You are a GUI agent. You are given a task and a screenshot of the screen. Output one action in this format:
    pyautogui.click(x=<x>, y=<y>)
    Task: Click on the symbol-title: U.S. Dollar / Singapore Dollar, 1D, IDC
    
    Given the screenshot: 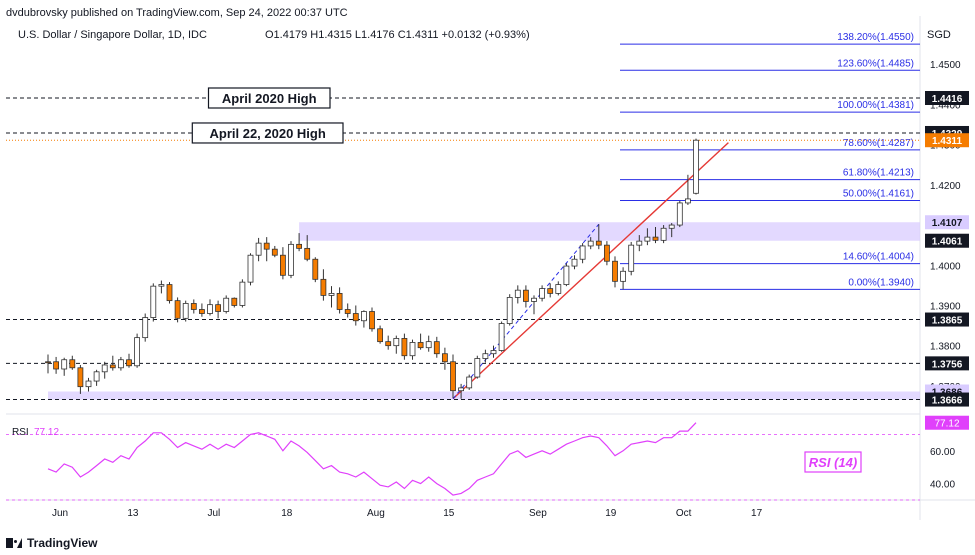 What is the action you would take?
    pyautogui.click(x=112, y=35)
    